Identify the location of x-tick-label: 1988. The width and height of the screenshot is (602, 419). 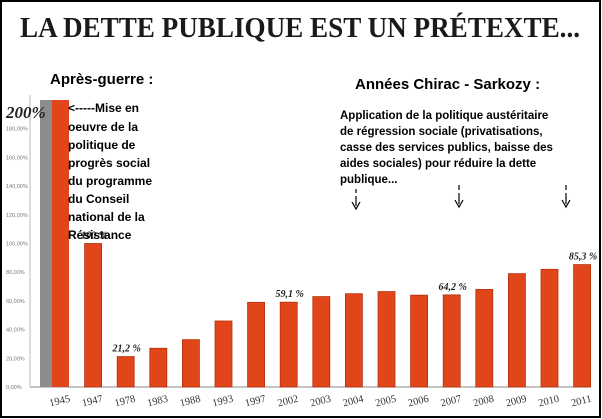
(190, 402).